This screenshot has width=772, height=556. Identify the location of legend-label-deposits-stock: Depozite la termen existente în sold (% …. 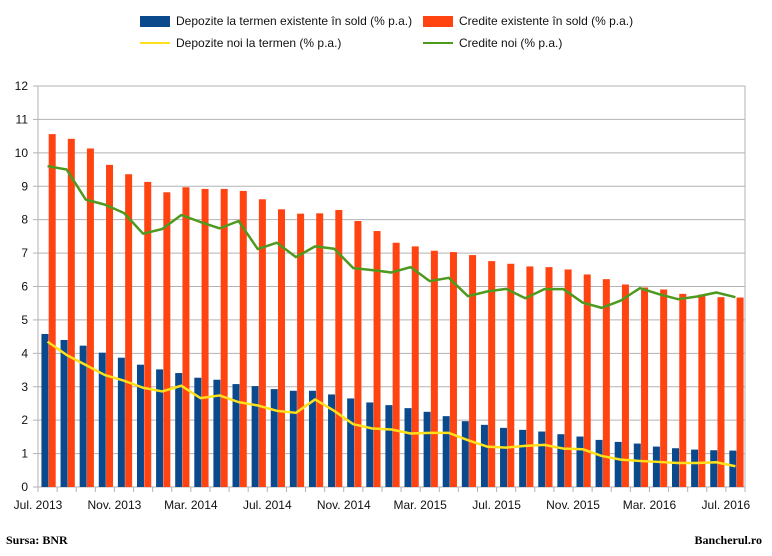
(294, 21).